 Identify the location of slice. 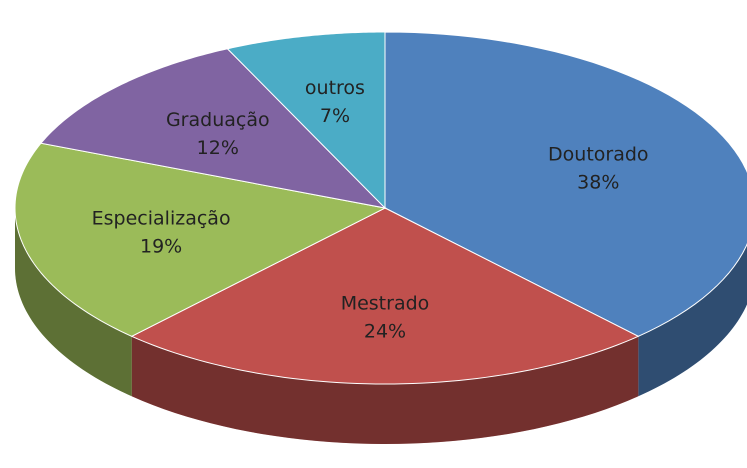
(306, 120).